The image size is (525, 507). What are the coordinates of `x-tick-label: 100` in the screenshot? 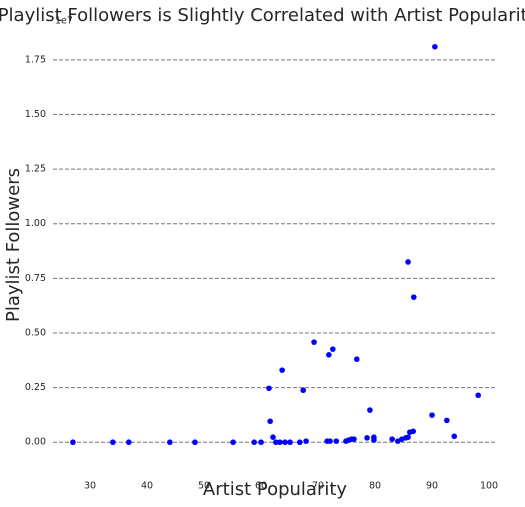 It's located at (489, 486).